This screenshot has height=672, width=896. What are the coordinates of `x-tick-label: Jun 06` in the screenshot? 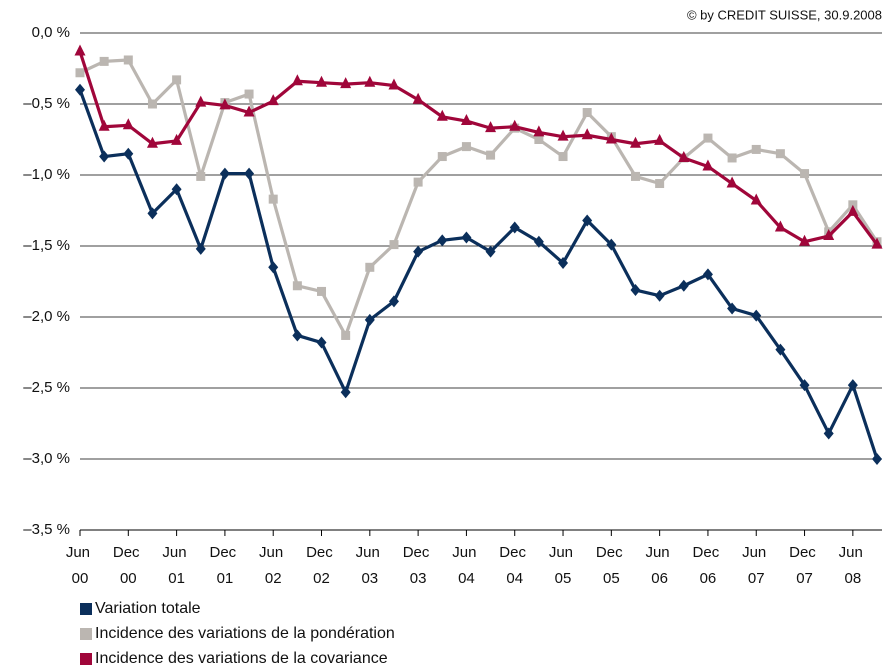 It's located at (659, 565).